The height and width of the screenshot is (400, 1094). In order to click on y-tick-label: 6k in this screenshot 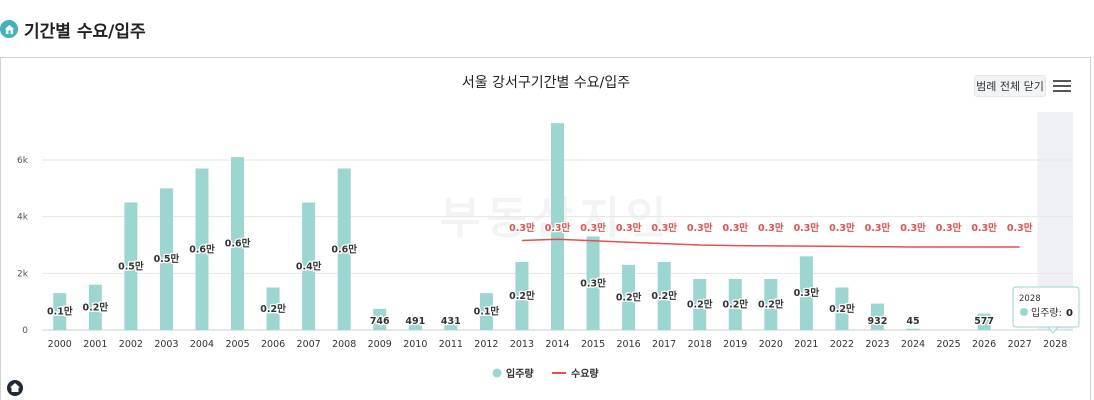, I will do `click(23, 161)`.